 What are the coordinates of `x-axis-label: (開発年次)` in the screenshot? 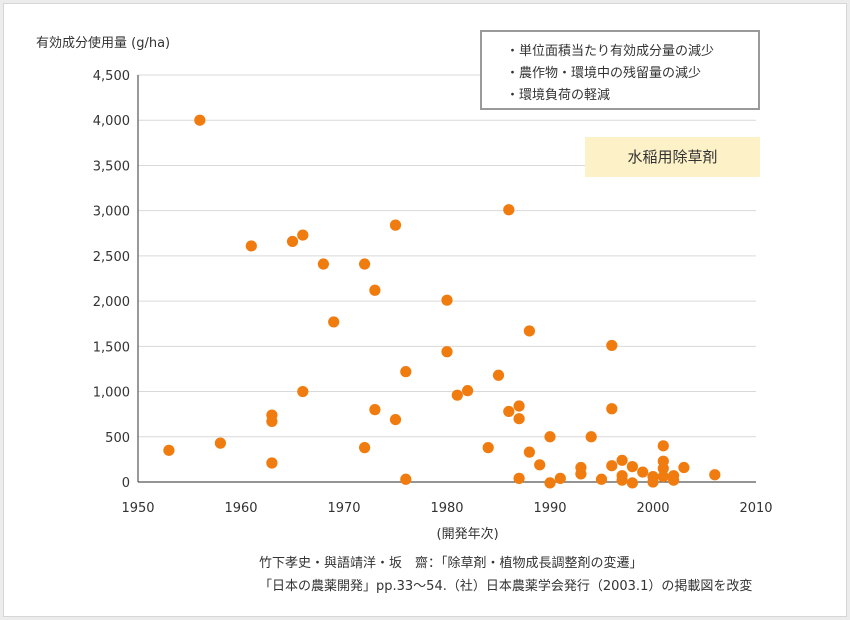 It's located at (468, 534).